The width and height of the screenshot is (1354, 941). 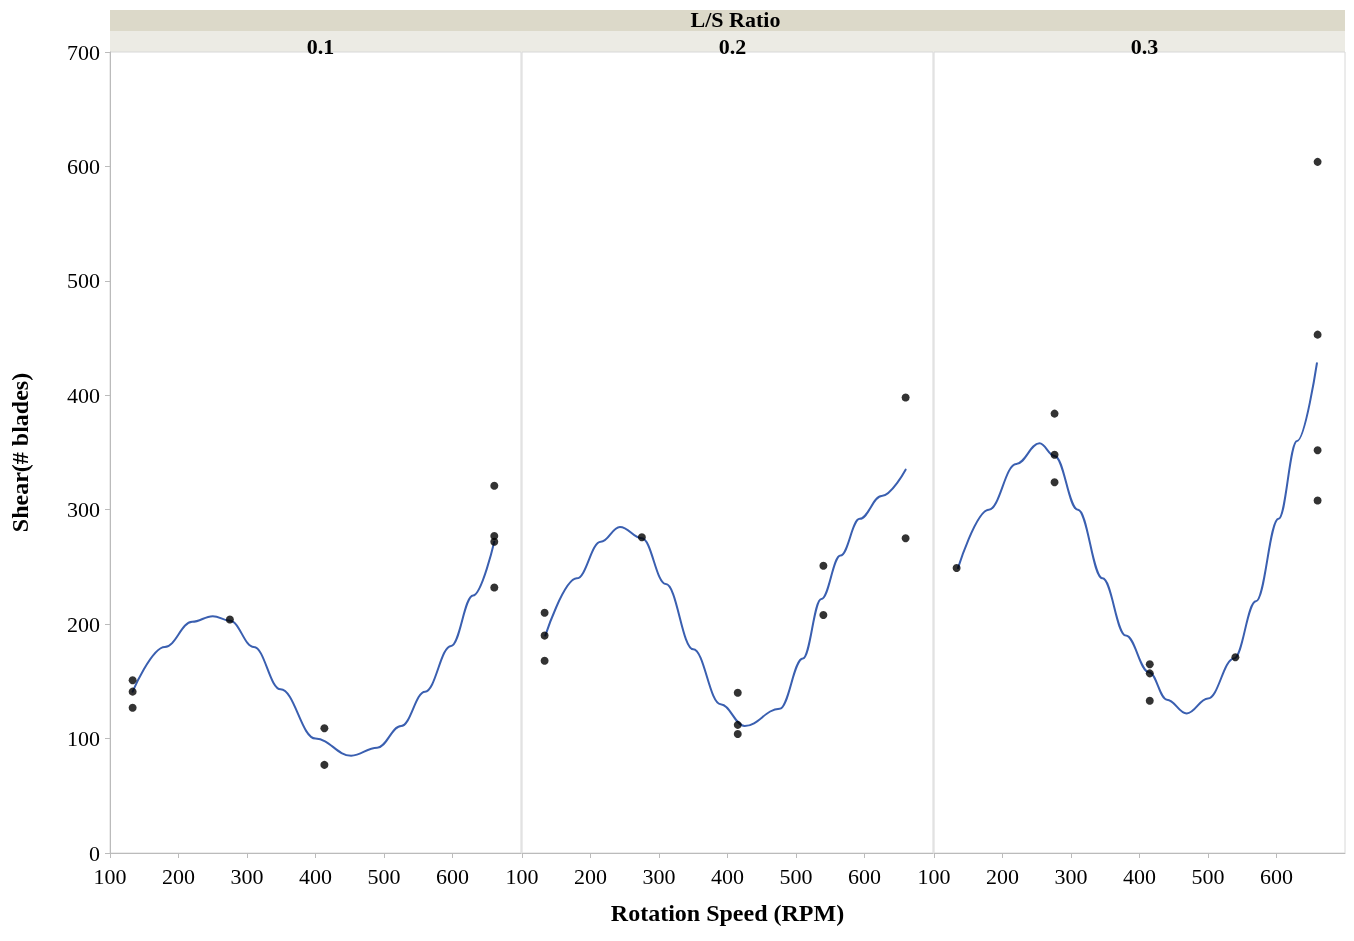 What do you see at coordinates (83, 52) in the screenshot?
I see `y-tick-label: 700` at bounding box center [83, 52].